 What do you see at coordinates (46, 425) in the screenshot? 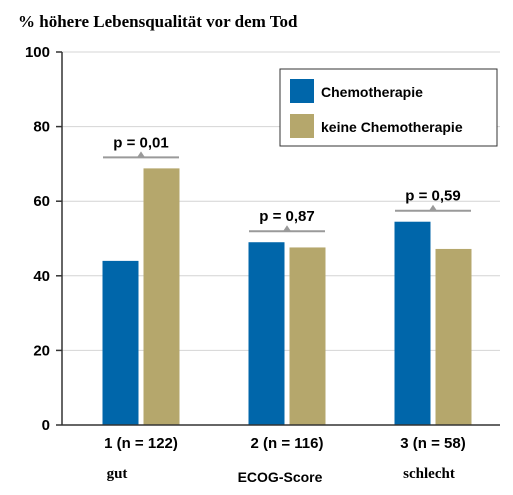
I see `y-tick-label: 0` at bounding box center [46, 425].